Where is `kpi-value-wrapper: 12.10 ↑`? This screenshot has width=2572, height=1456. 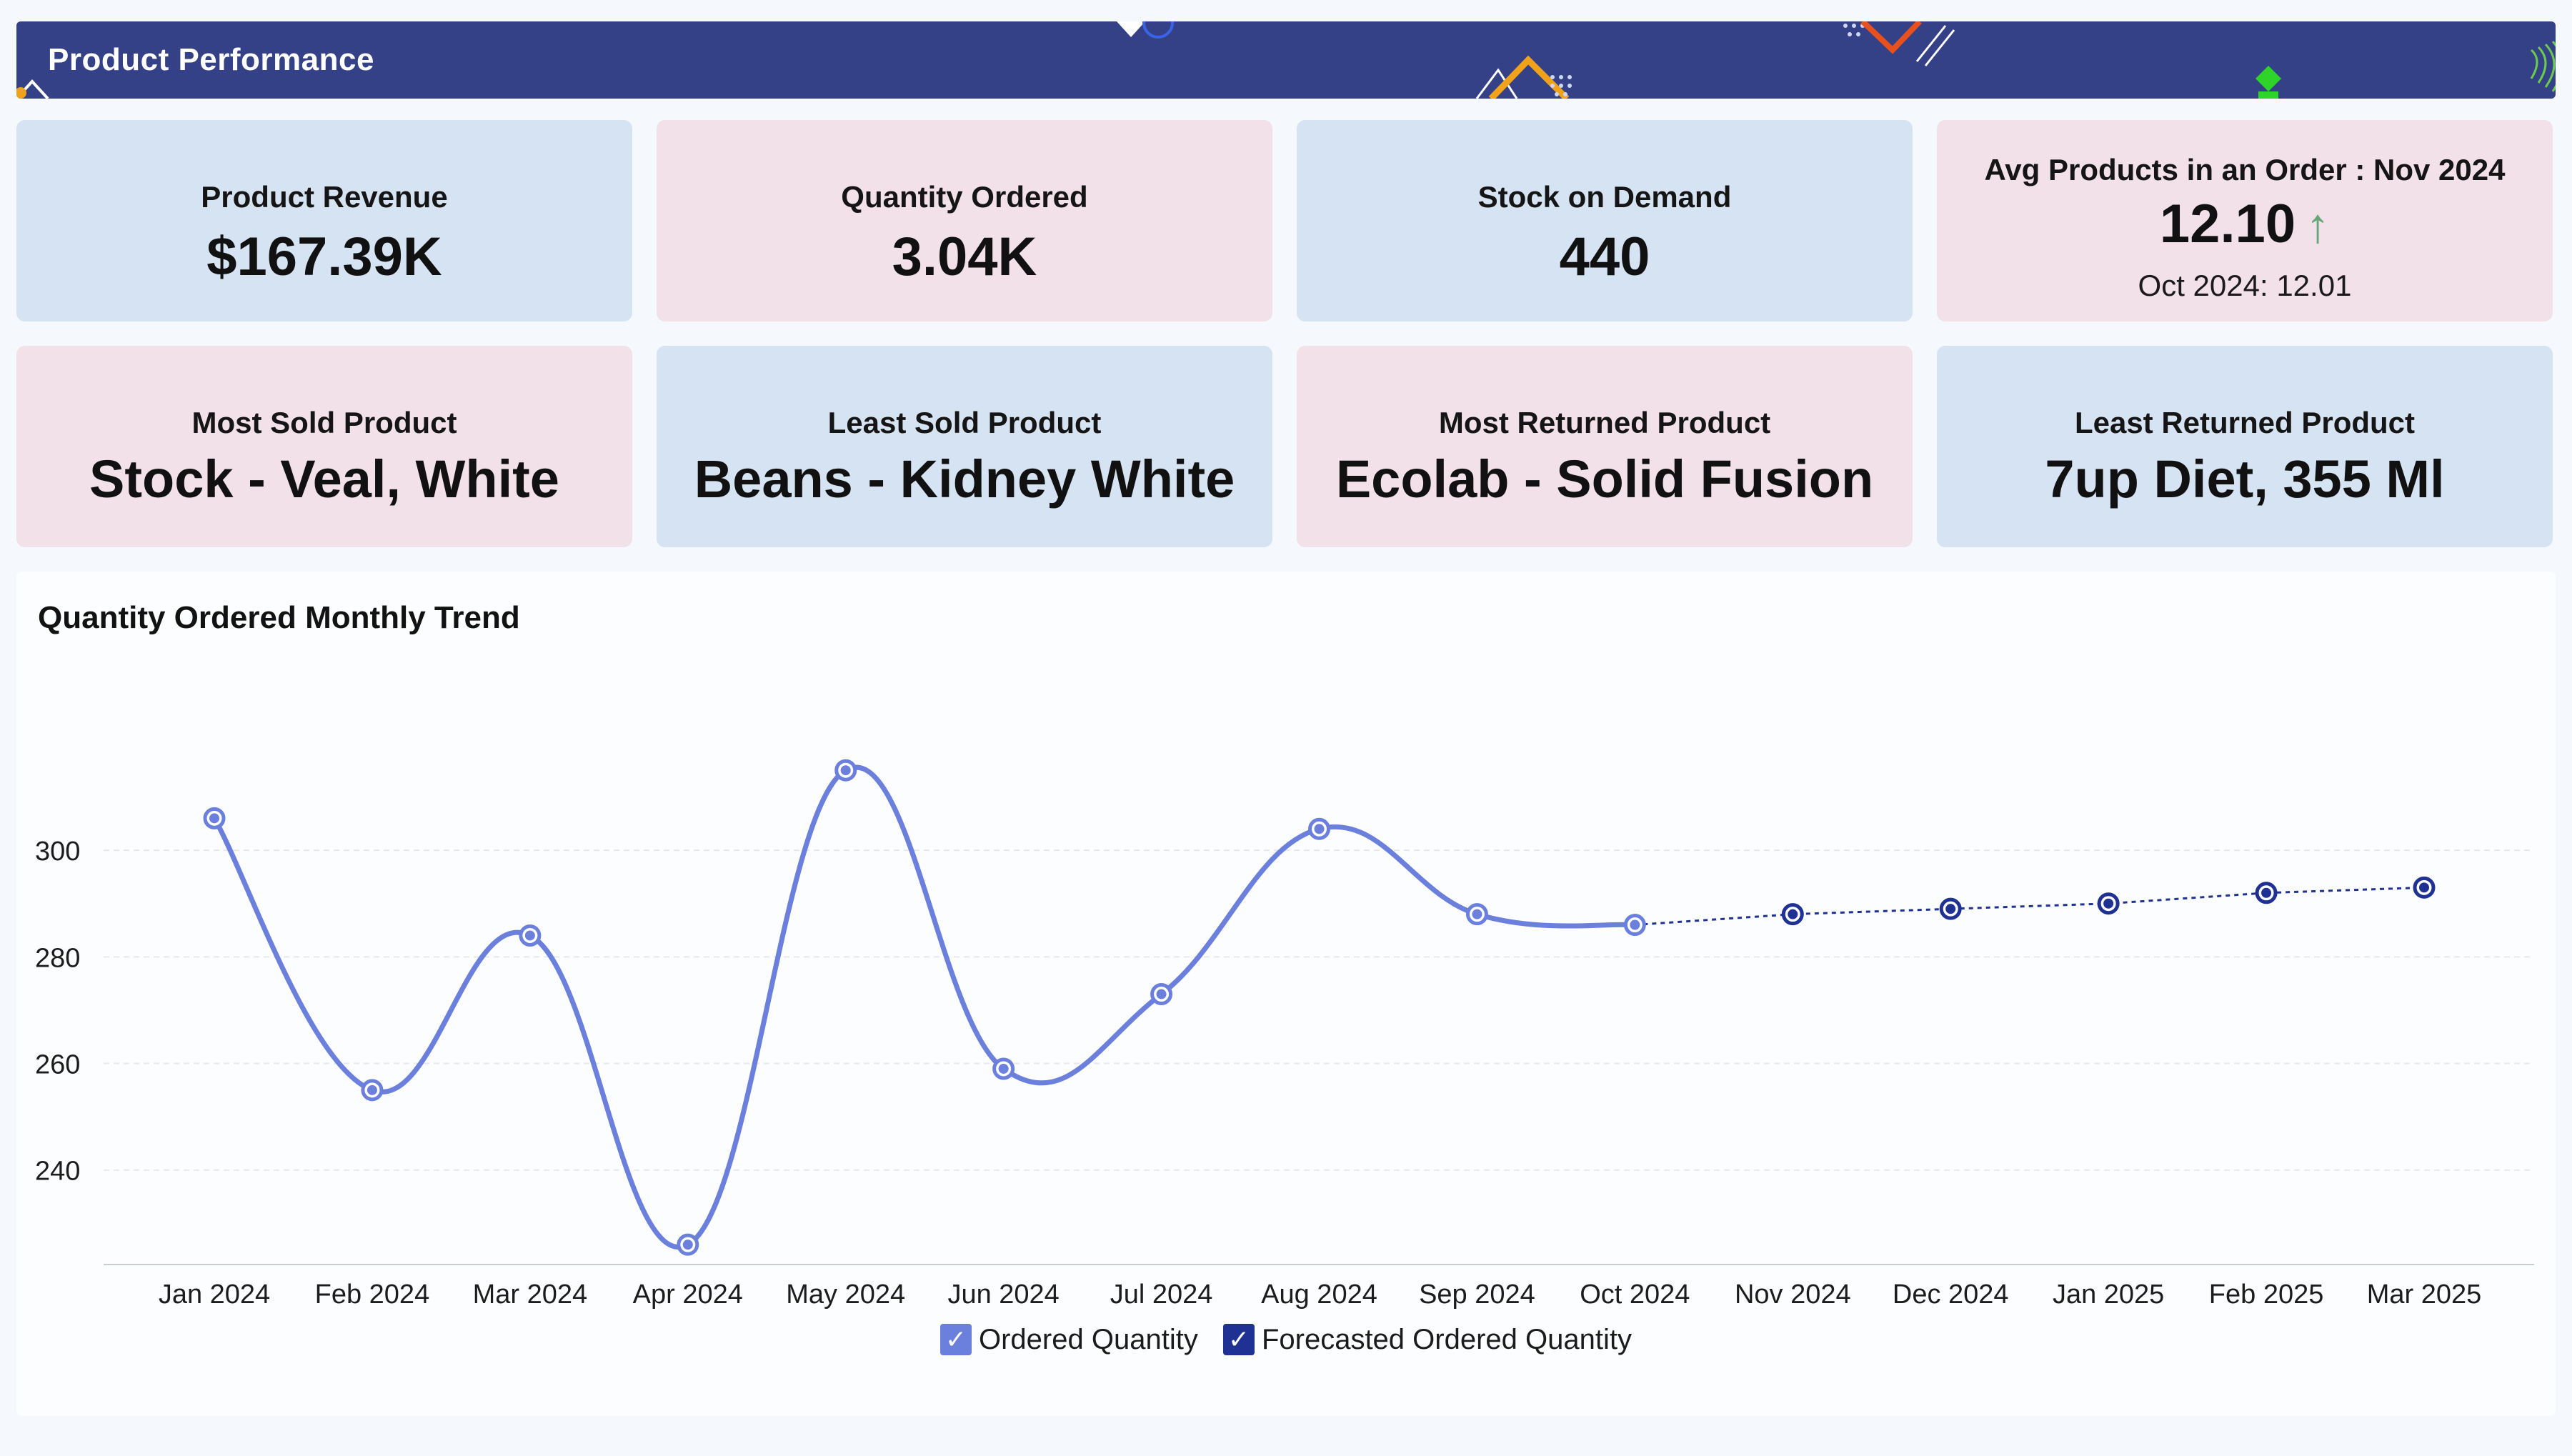
kpi-value-wrapper: 12.10 ↑ is located at coordinates (2245, 224).